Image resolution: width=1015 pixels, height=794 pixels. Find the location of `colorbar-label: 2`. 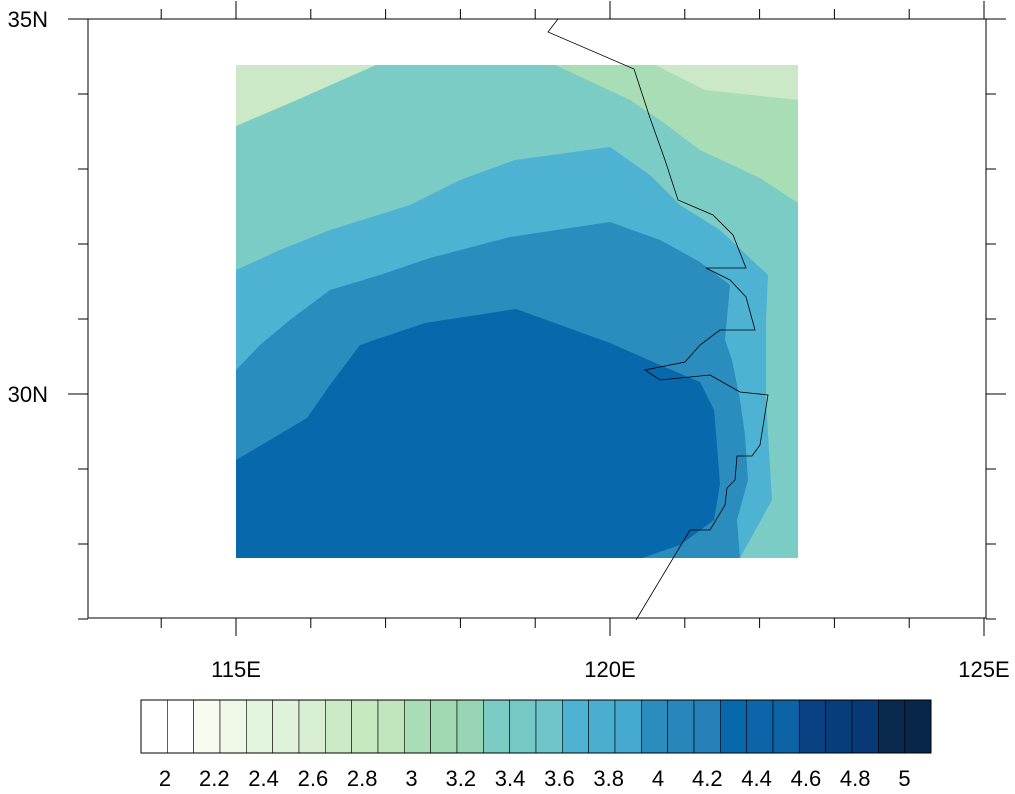

colorbar-label: 2 is located at coordinates (165, 777).